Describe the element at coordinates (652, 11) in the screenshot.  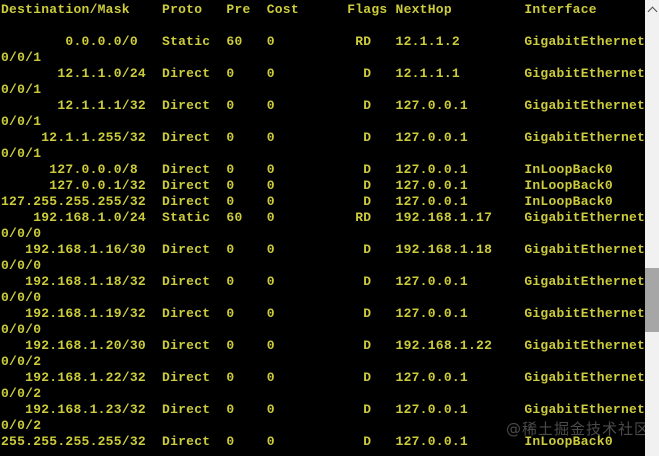
I see `chevron-up-icon` at that location.